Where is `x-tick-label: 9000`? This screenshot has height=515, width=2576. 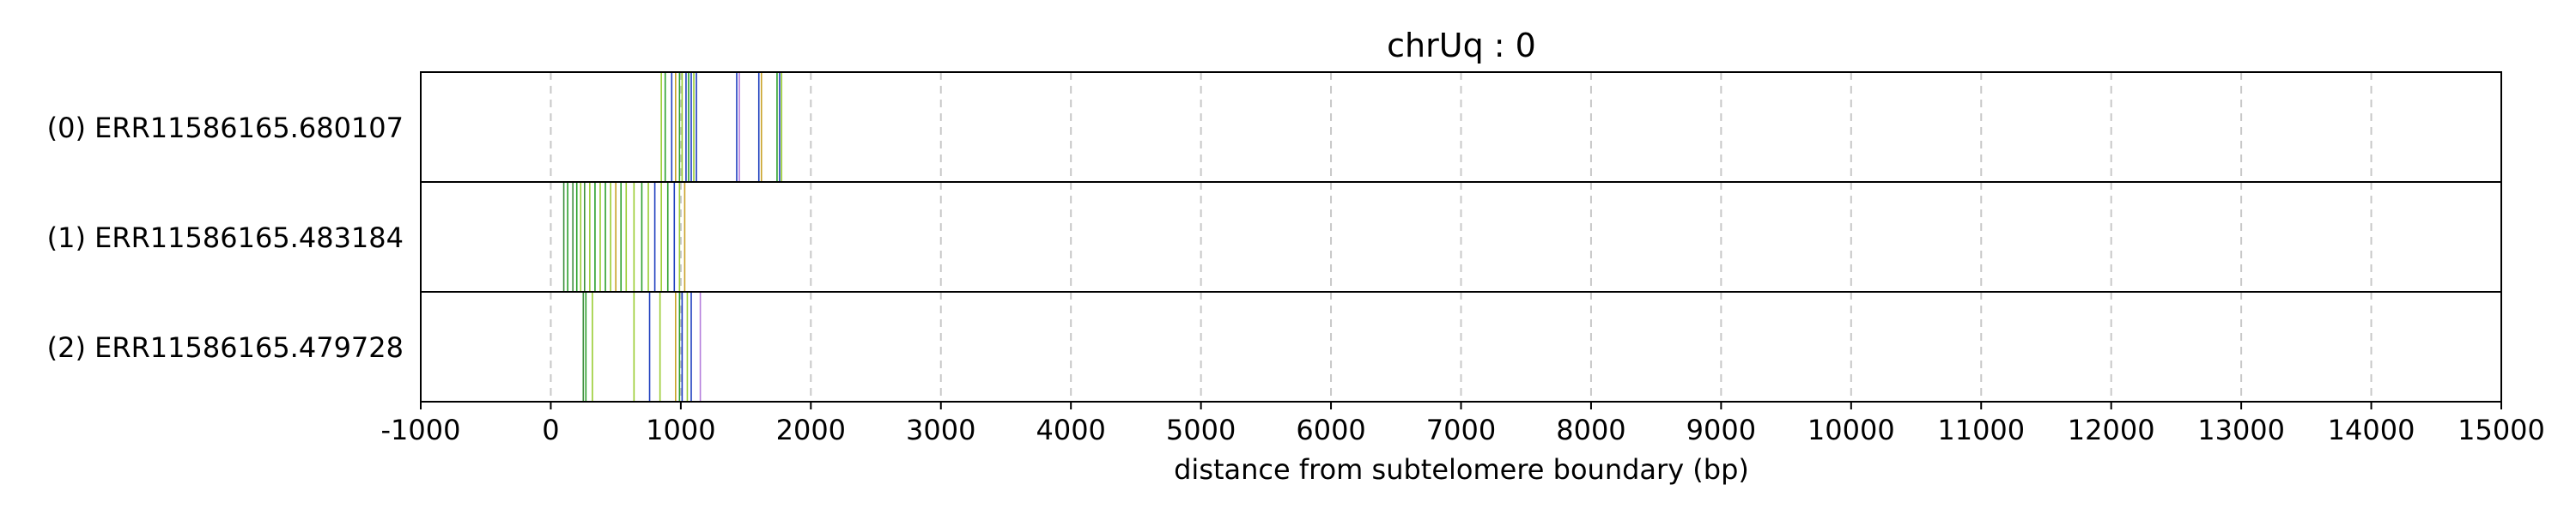
x-tick-label: 9000 is located at coordinates (1721, 430).